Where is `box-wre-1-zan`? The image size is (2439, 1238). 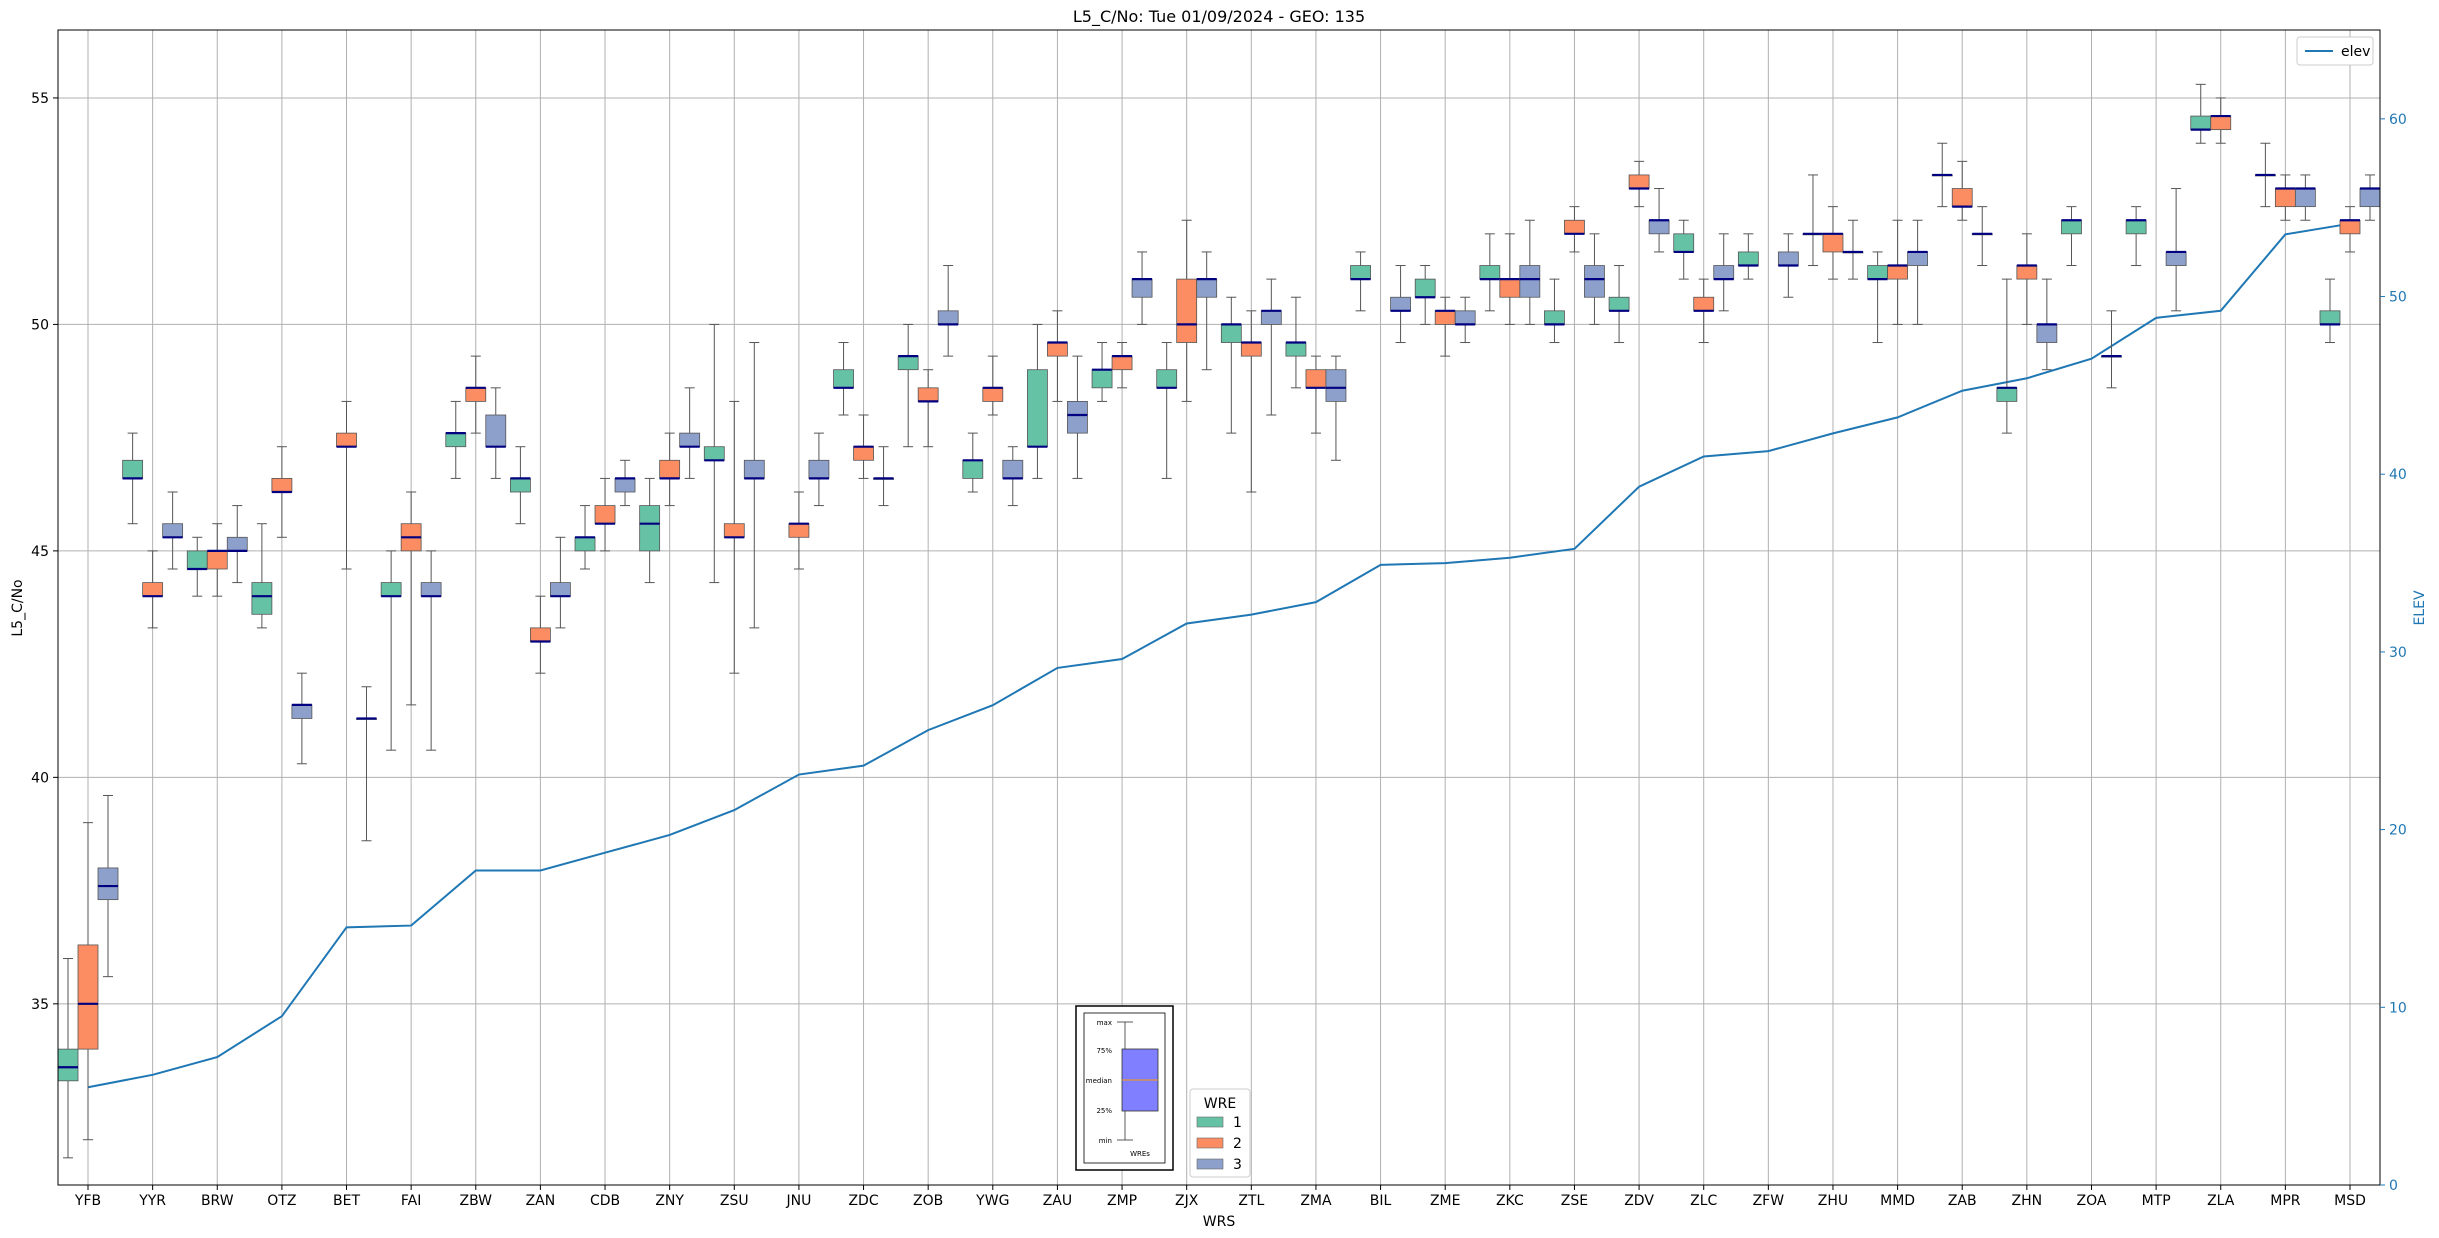 box-wre-1-zan is located at coordinates (520, 485).